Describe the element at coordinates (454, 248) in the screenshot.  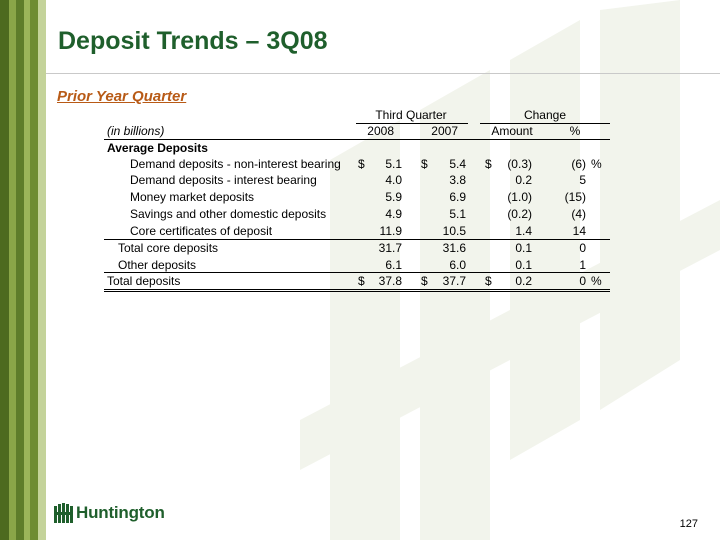
I see `cell-2007: 31.6` at that location.